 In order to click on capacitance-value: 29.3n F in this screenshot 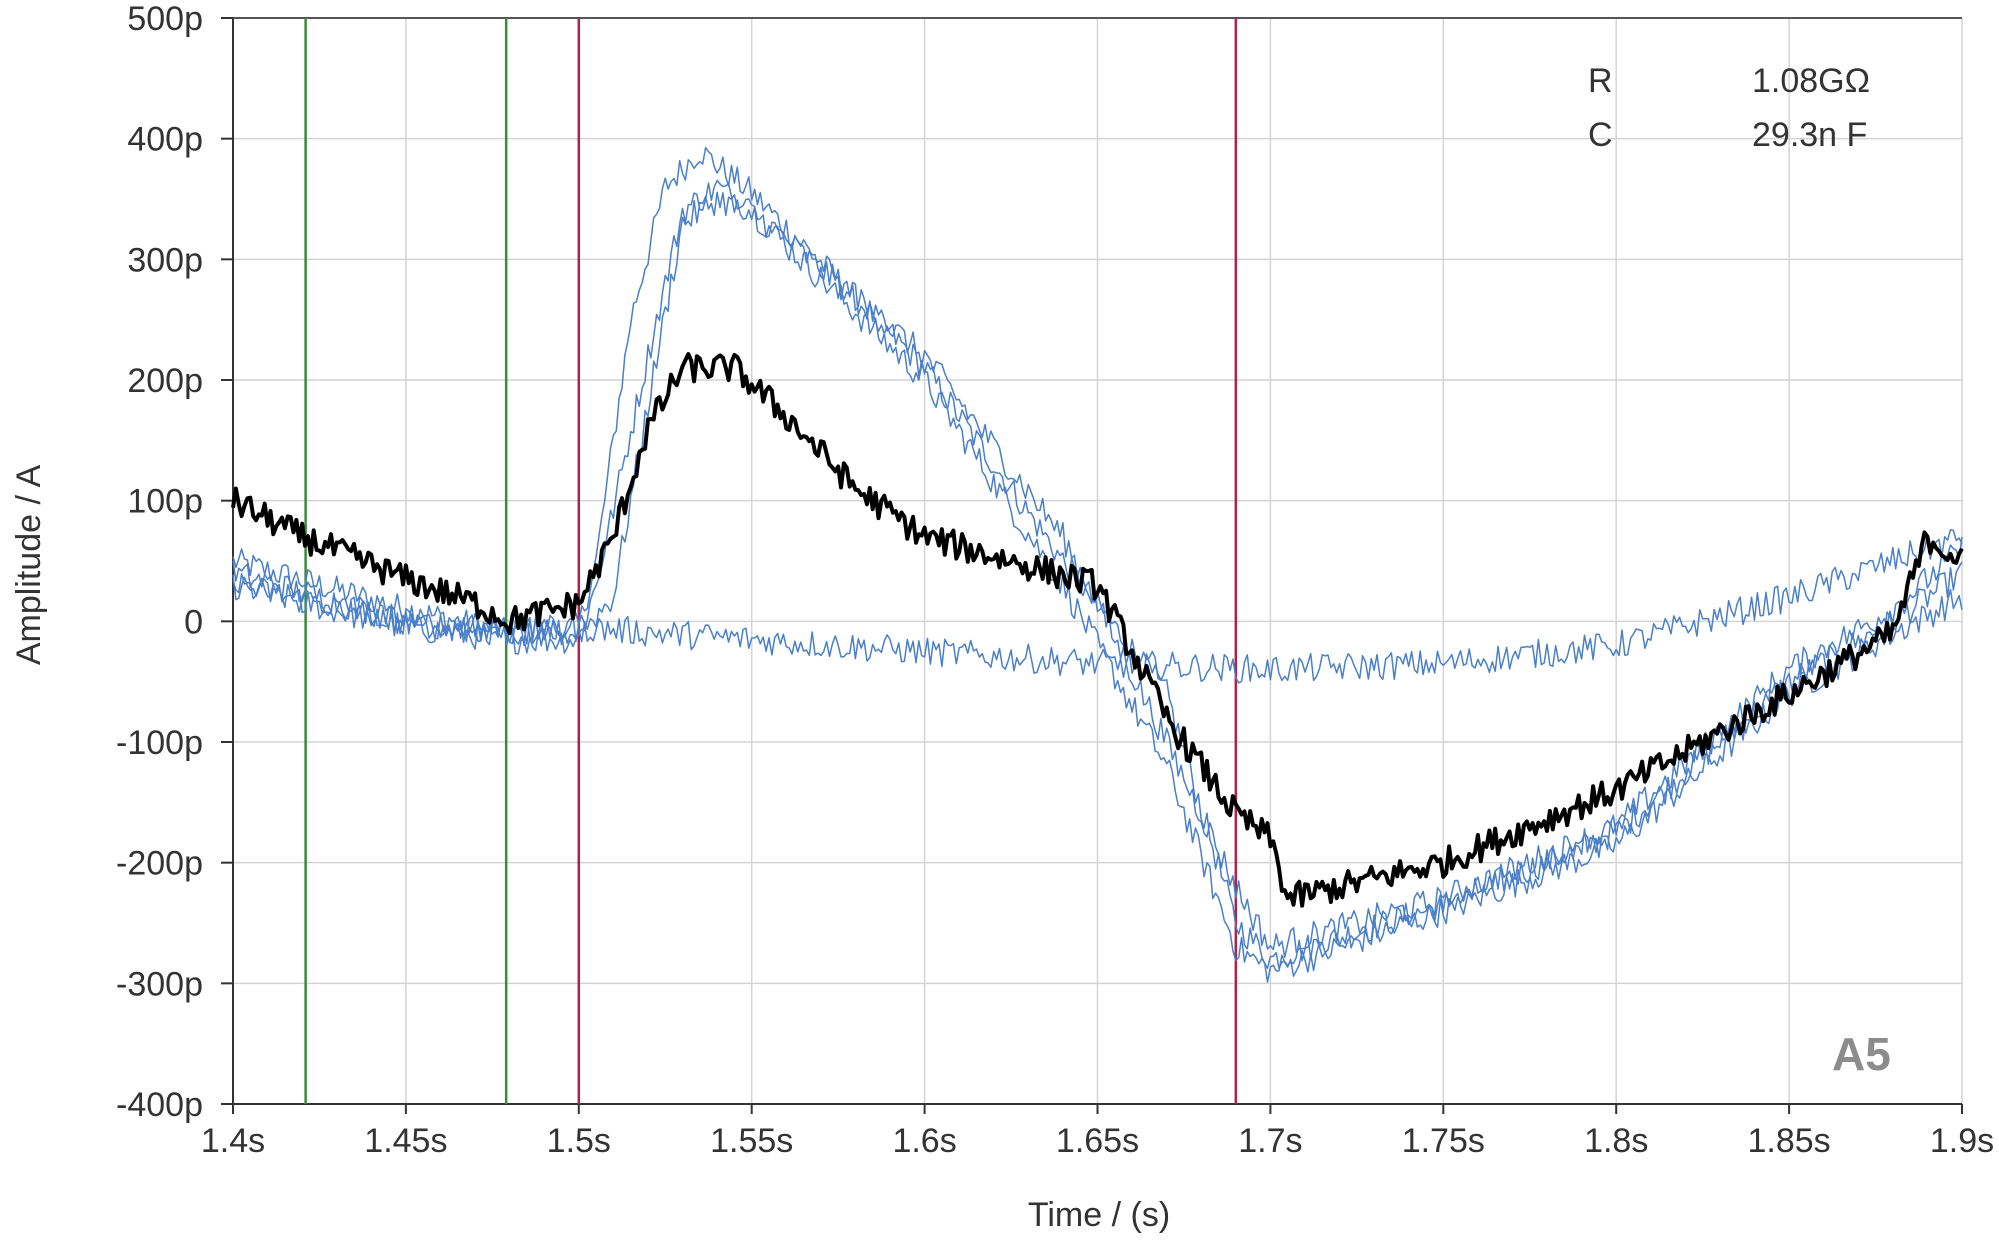, I will do `click(1809, 135)`.